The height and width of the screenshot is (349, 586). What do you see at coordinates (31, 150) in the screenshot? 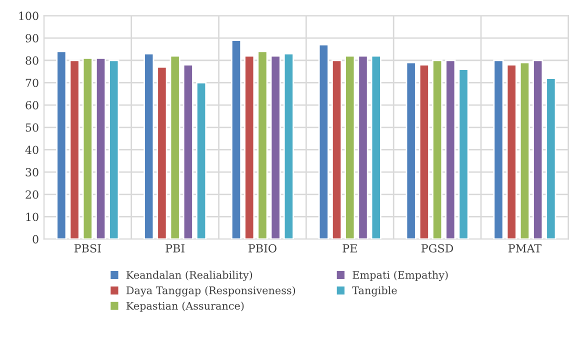
I see `y-tick-label: 40` at bounding box center [31, 150].